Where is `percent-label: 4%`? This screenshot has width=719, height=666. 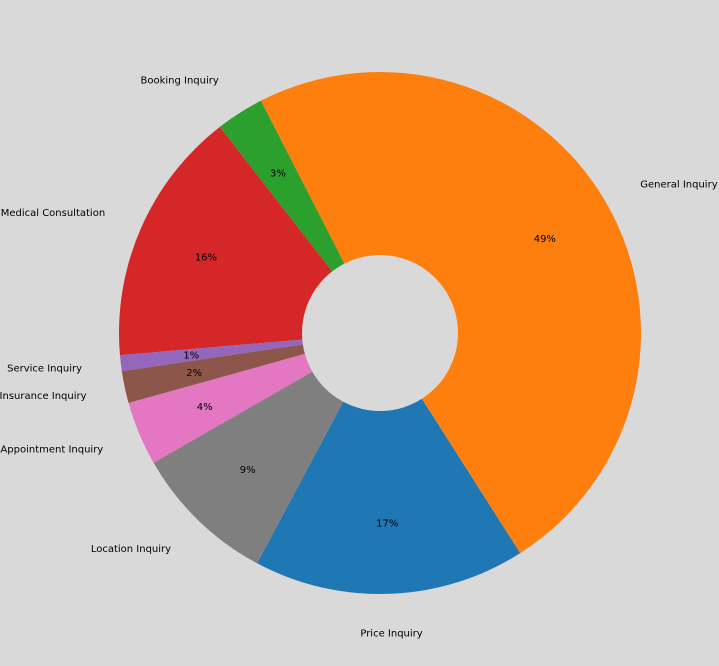 percent-label: 4% is located at coordinates (205, 407).